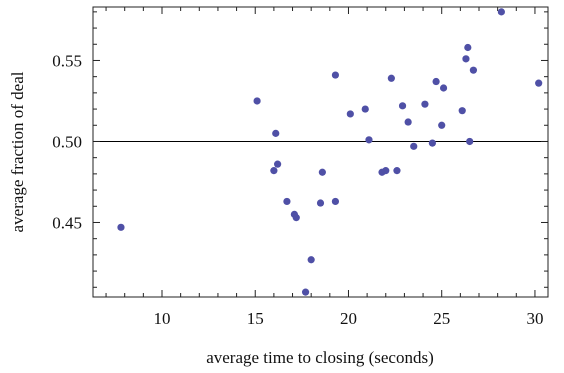 Image resolution: width=564 pixels, height=373 pixels. Describe the element at coordinates (161, 318) in the screenshot. I see `x-tick-label: 10` at that location.